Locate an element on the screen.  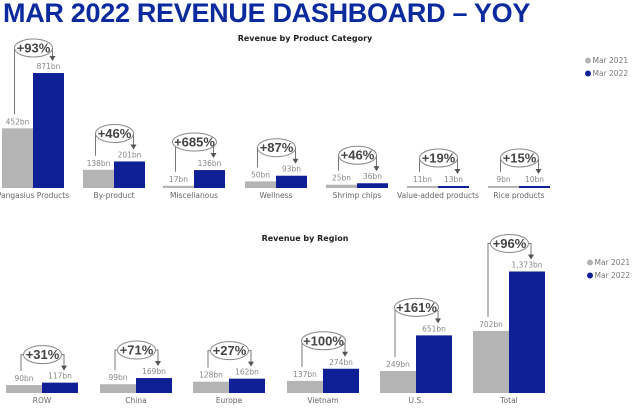
data-label-mar-2022: 169bn is located at coordinates (154, 371).